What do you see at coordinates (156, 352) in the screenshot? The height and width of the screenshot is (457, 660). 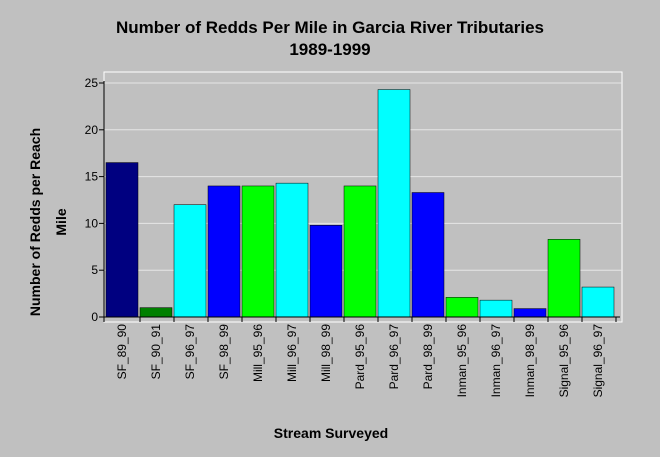 I see `x-tick-label-1: SF_90_91` at bounding box center [156, 352].